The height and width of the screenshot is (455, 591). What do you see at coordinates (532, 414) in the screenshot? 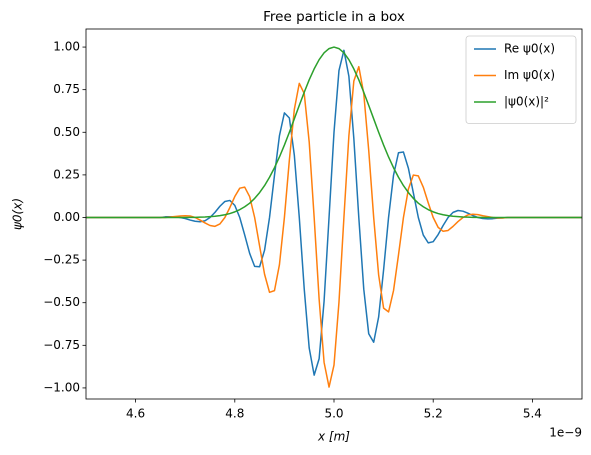
I see `x-tick-label: 5.4` at bounding box center [532, 414].